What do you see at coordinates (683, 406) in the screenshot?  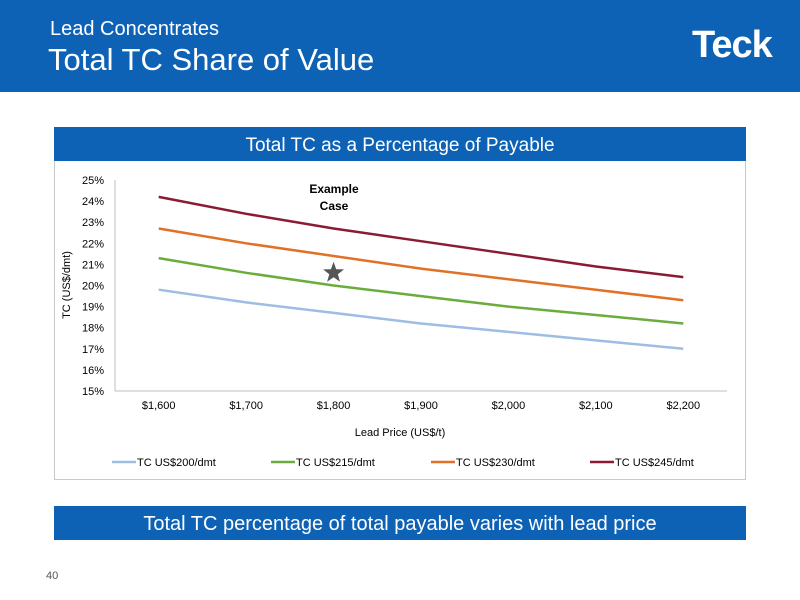 I see `x-tick-label: $2,200` at bounding box center [683, 406].